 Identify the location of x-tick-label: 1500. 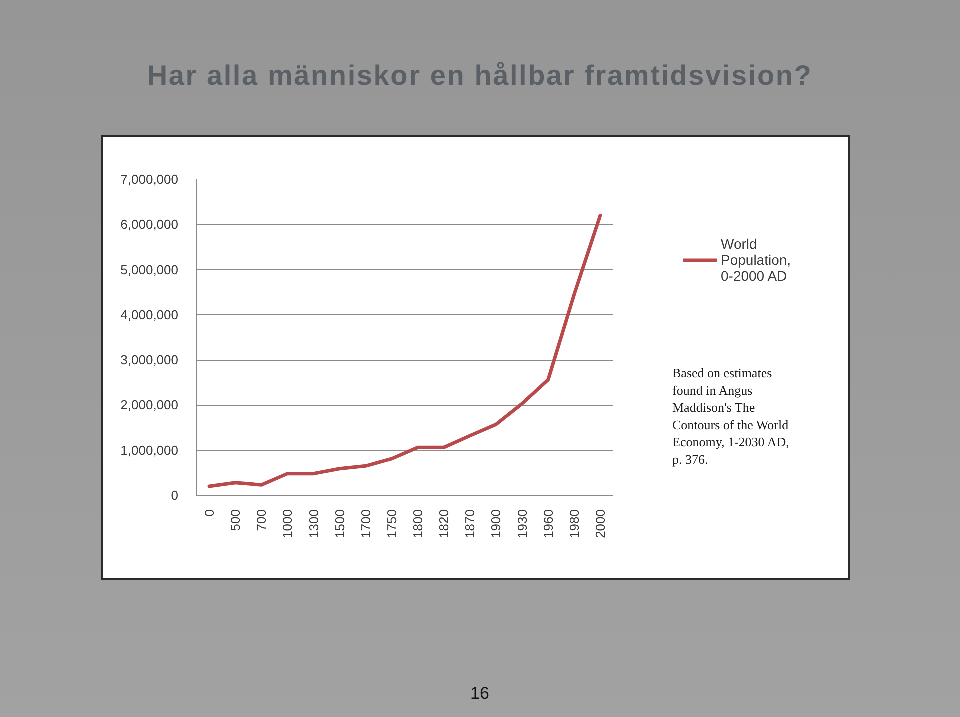
(340, 524).